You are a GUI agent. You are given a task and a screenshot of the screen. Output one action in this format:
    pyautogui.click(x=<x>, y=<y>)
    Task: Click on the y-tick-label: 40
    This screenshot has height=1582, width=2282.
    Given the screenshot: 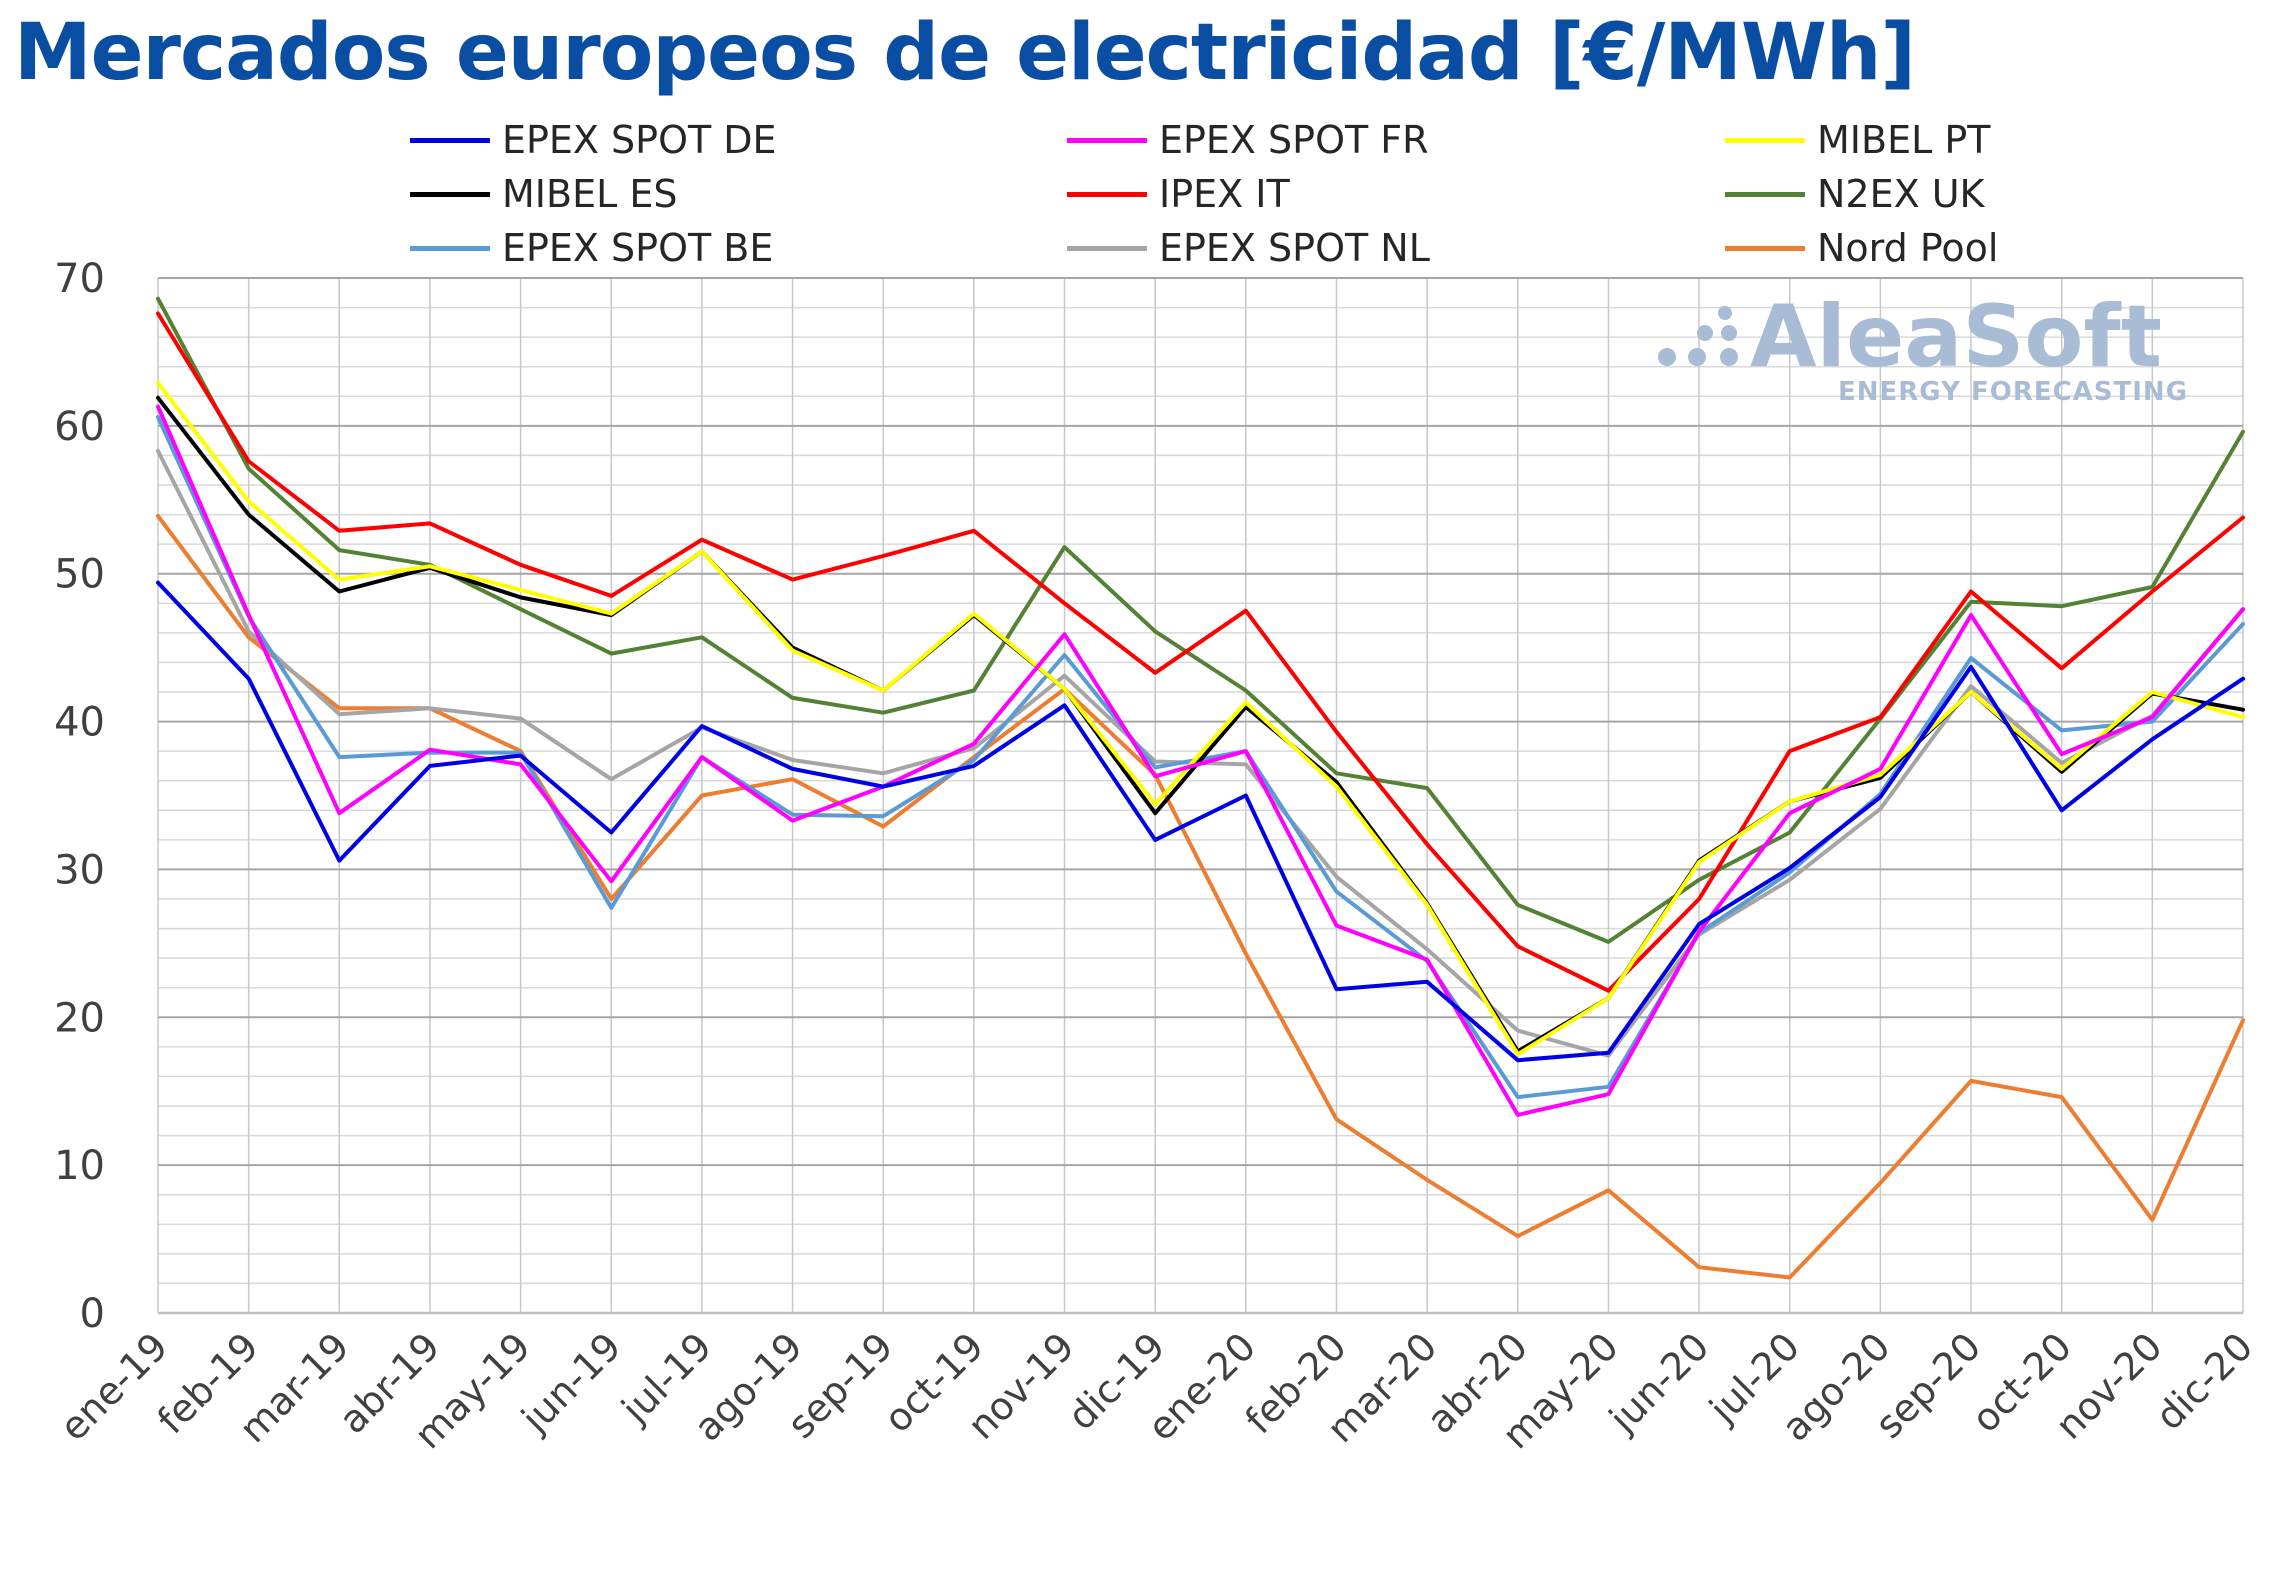 What is the action you would take?
    pyautogui.click(x=79, y=723)
    